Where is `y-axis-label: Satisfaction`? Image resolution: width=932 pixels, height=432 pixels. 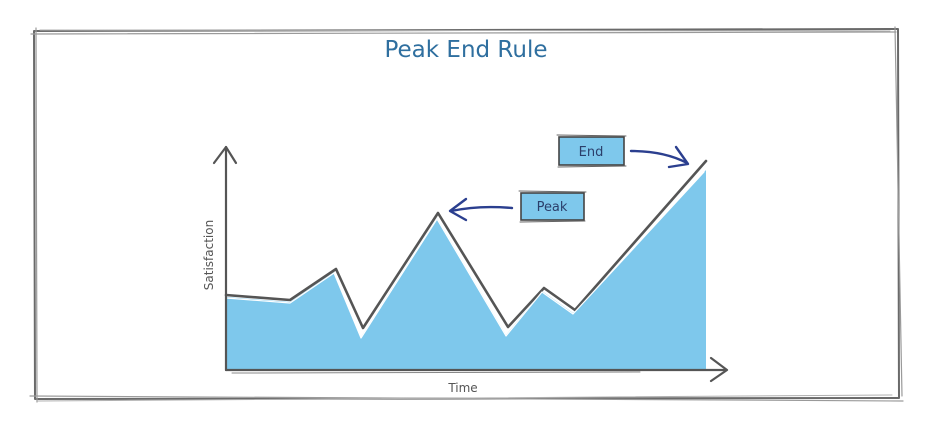
y-axis-label: Satisfaction is located at coordinates (209, 255).